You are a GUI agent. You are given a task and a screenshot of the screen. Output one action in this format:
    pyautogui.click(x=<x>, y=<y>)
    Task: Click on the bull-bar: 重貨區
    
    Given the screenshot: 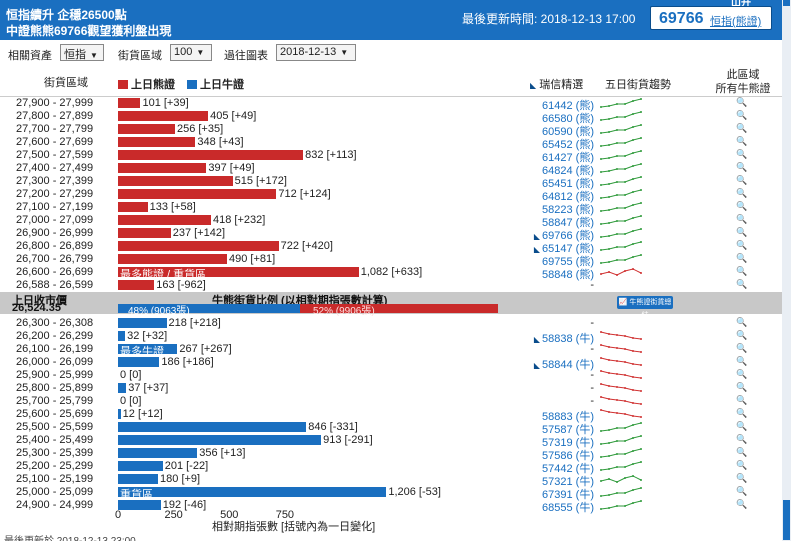 What is the action you would take?
    pyautogui.click(x=252, y=494)
    